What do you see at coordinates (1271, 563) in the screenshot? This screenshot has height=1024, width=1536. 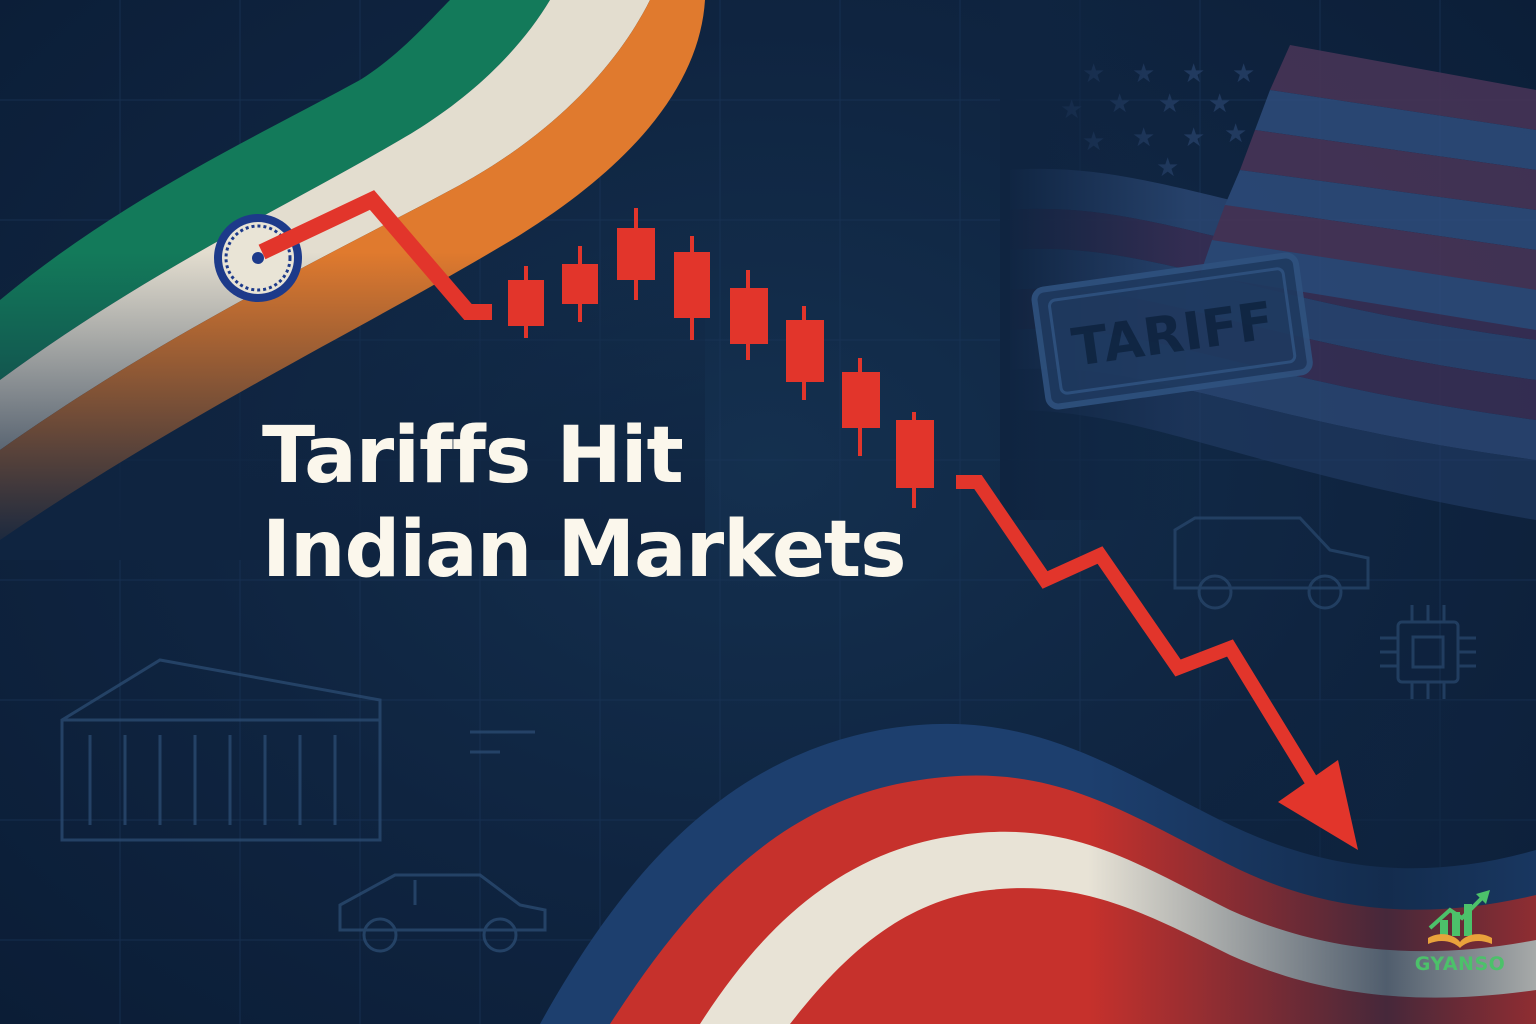 I see `suv-icon` at bounding box center [1271, 563].